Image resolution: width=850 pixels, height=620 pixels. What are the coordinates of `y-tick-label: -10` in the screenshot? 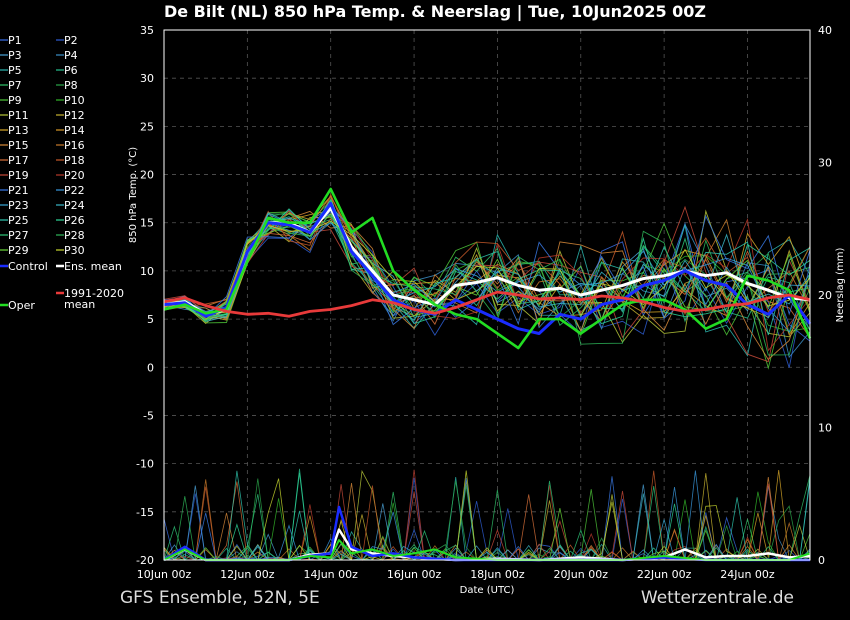 It's located at (145, 464).